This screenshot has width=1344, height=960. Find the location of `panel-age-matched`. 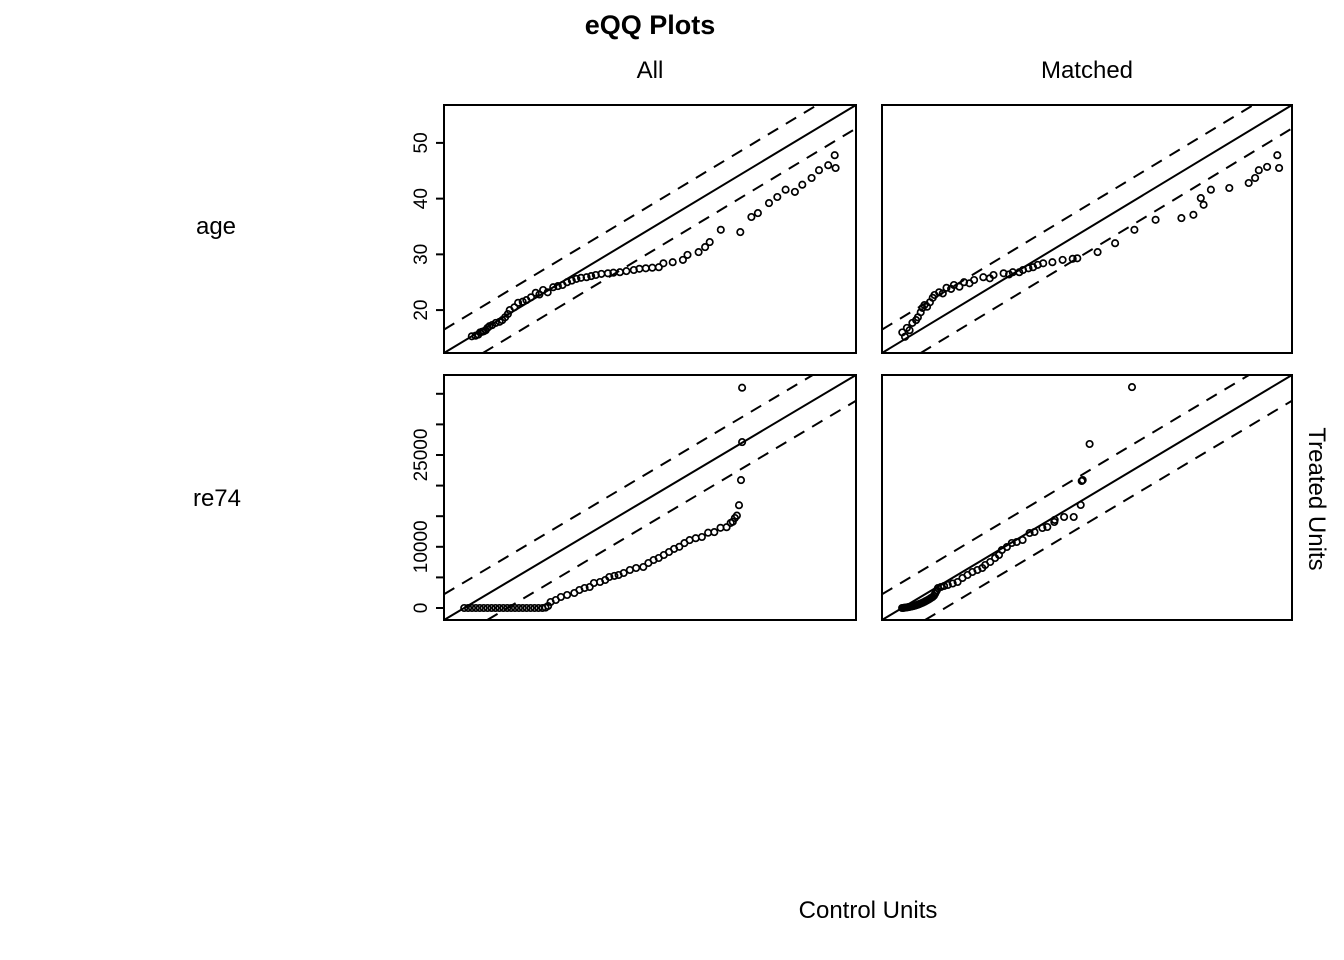

panel-age-matched is located at coordinates (1087, 229).